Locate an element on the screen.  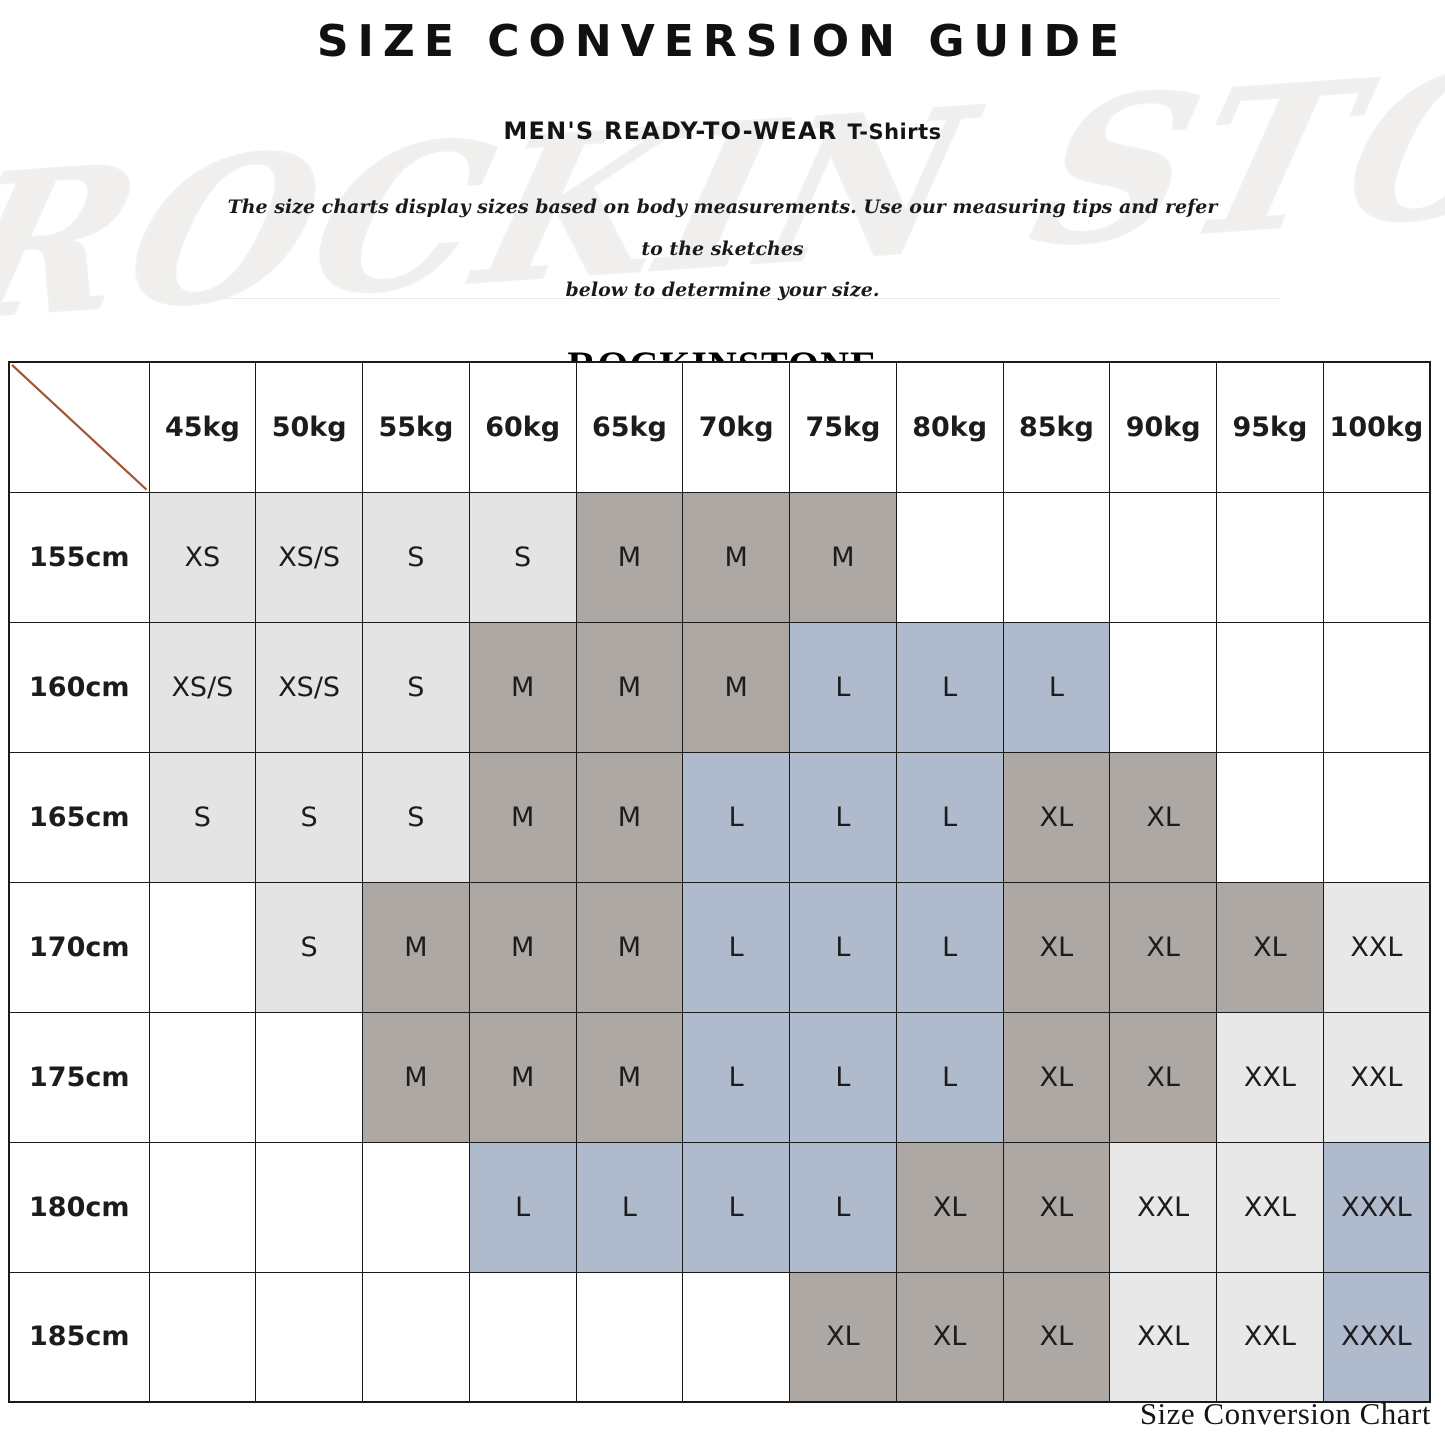
column-header-weight: 85kg is located at coordinates (1056, 427).